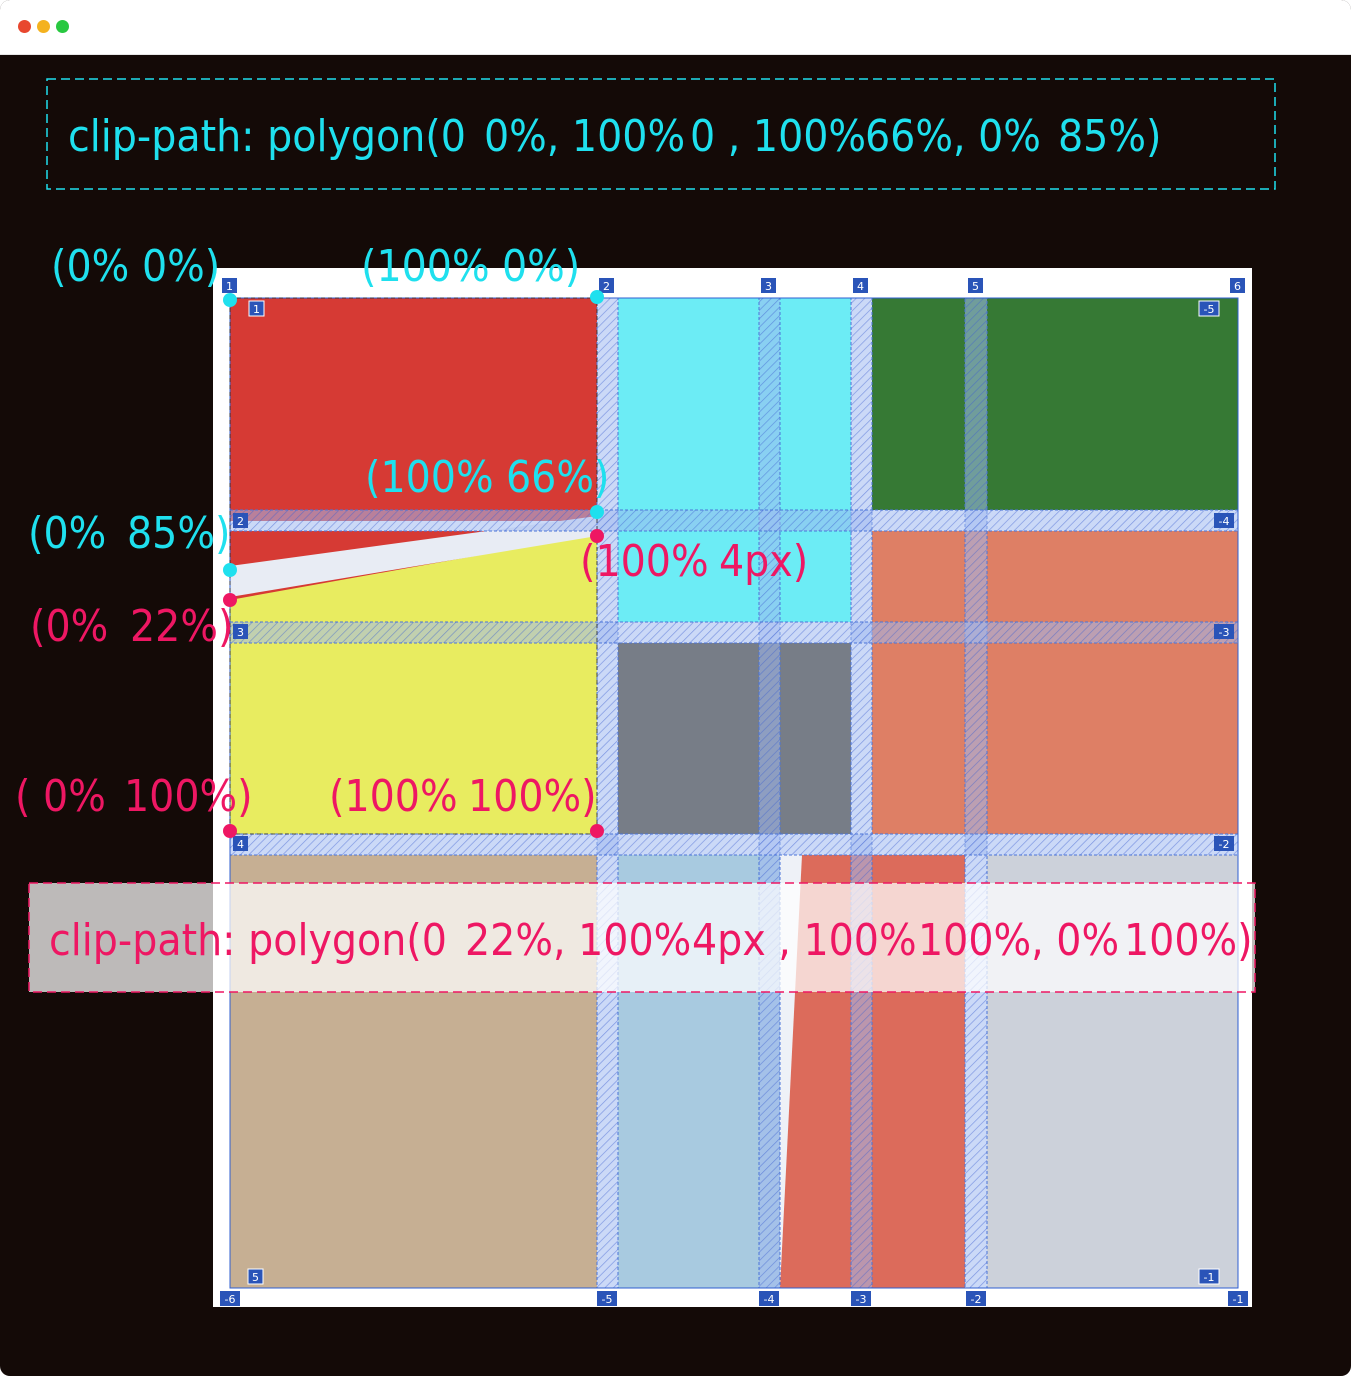 The height and width of the screenshot is (1376, 1351). I want to click on vertex-pink-q2, so click(230, 831).